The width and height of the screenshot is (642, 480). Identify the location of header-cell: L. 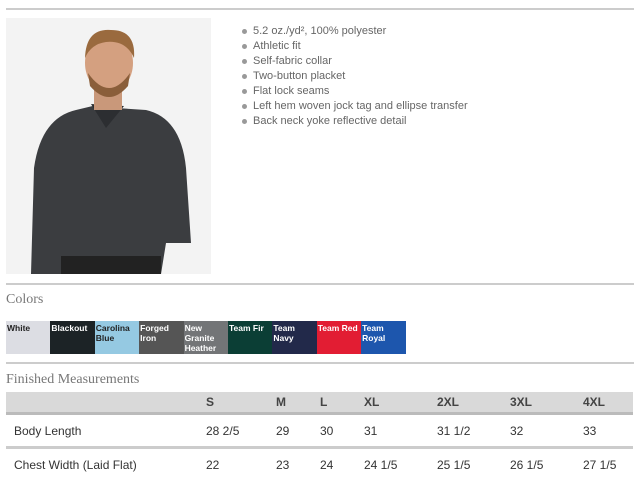
(341, 403).